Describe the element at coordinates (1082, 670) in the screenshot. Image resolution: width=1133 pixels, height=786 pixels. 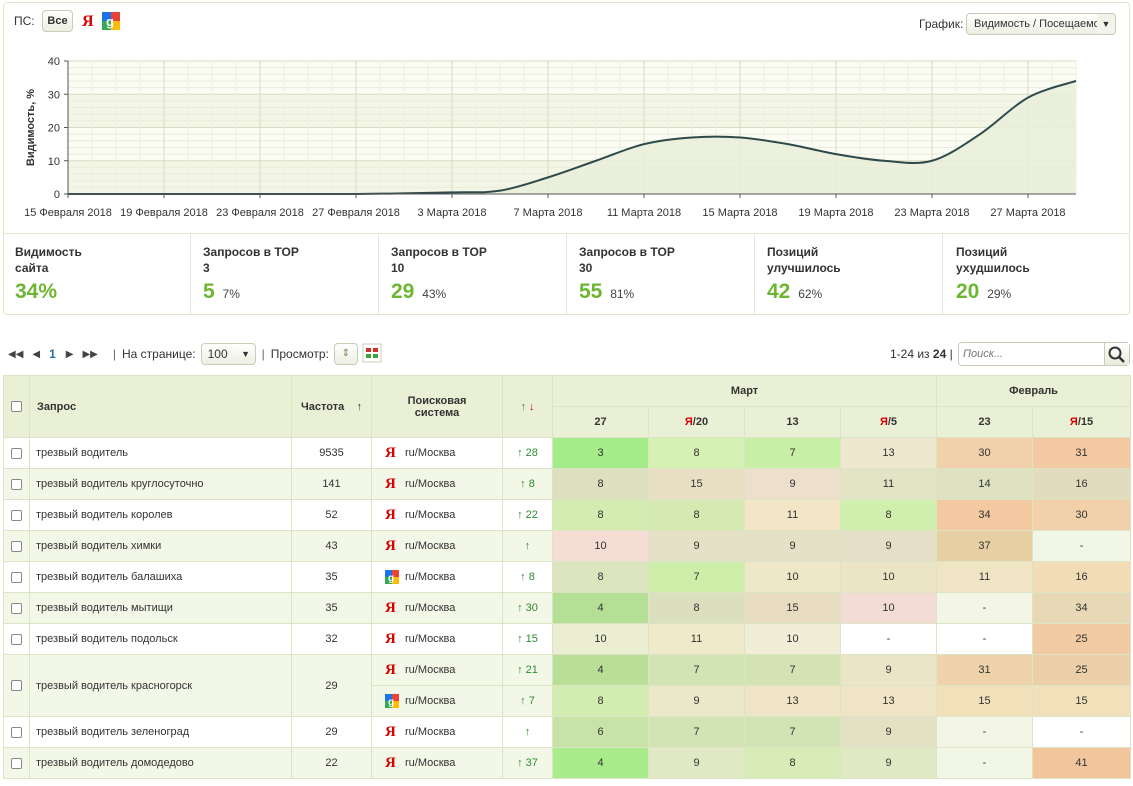
I see `position-cell: 25` at that location.